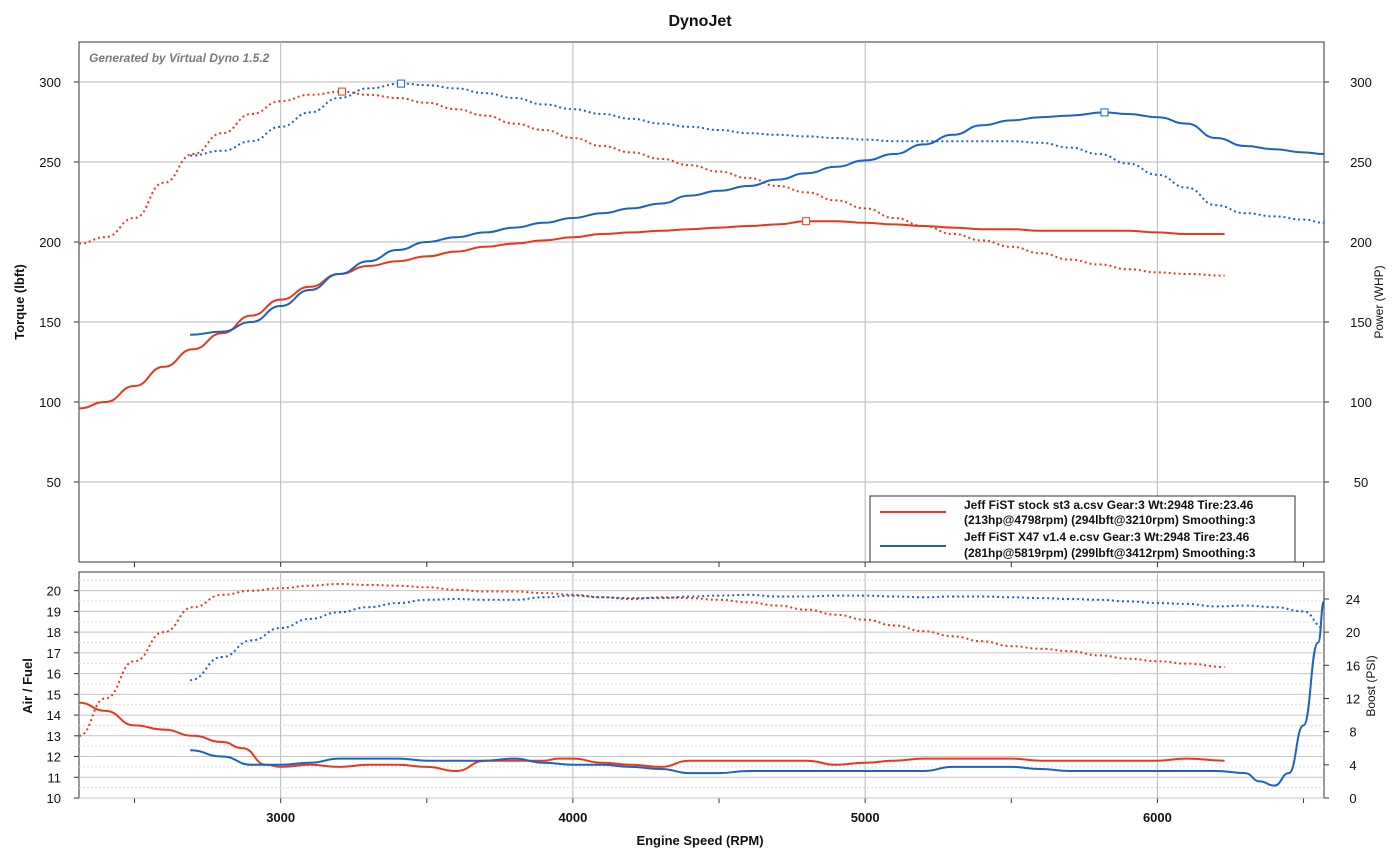 The image size is (1400, 860). Describe the element at coordinates (54, 674) in the screenshot. I see `bottom-ytick-label-left: 16` at that location.